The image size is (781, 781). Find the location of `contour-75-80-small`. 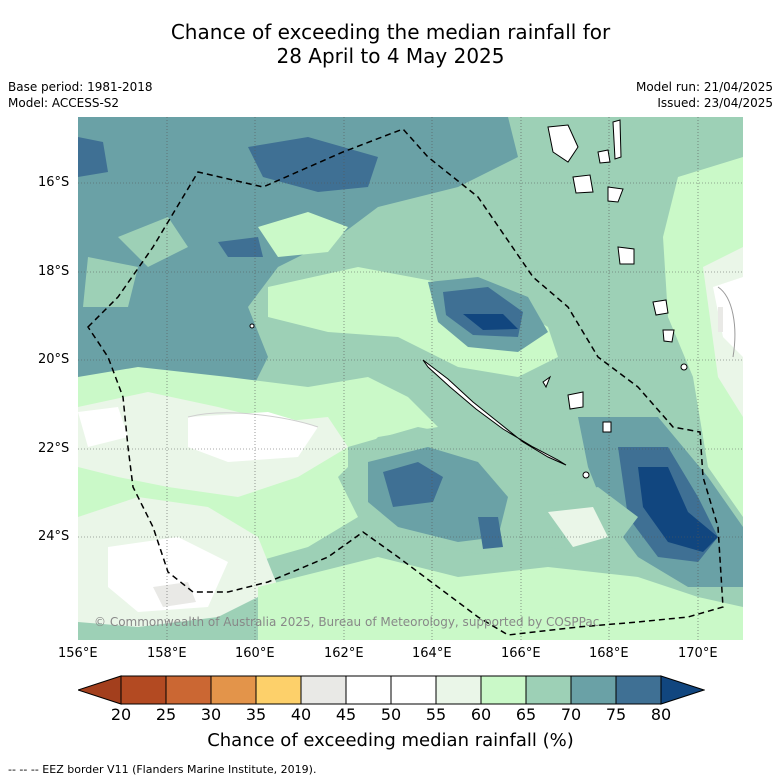

contour-75-80-small is located at coordinates (240, 247).